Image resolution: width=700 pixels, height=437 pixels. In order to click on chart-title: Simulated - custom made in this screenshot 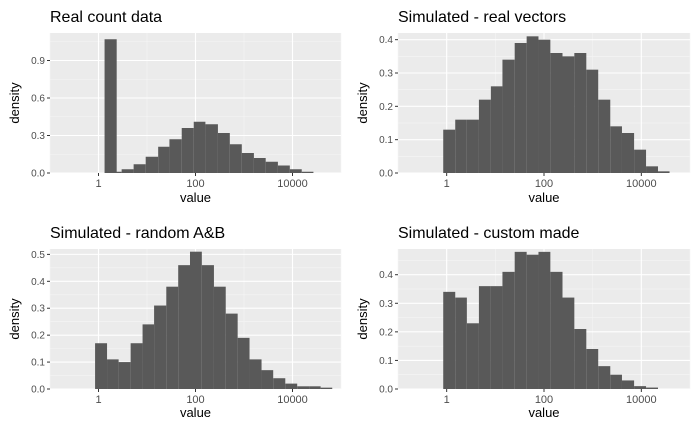, I will do `click(489, 233)`.